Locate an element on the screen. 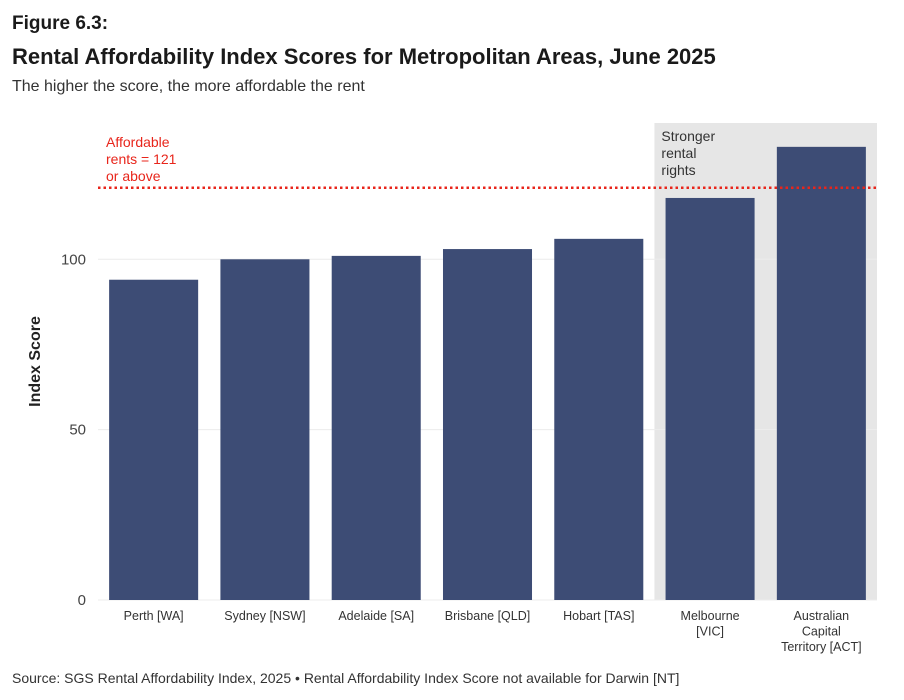  y-tick-label: 100 is located at coordinates (73, 259).